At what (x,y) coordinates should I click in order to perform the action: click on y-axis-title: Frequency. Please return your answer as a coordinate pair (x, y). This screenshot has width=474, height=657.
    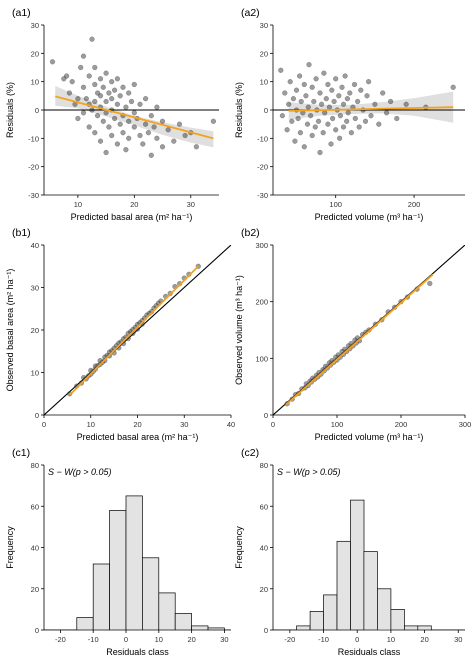
    Looking at the image, I should click on (239, 547).